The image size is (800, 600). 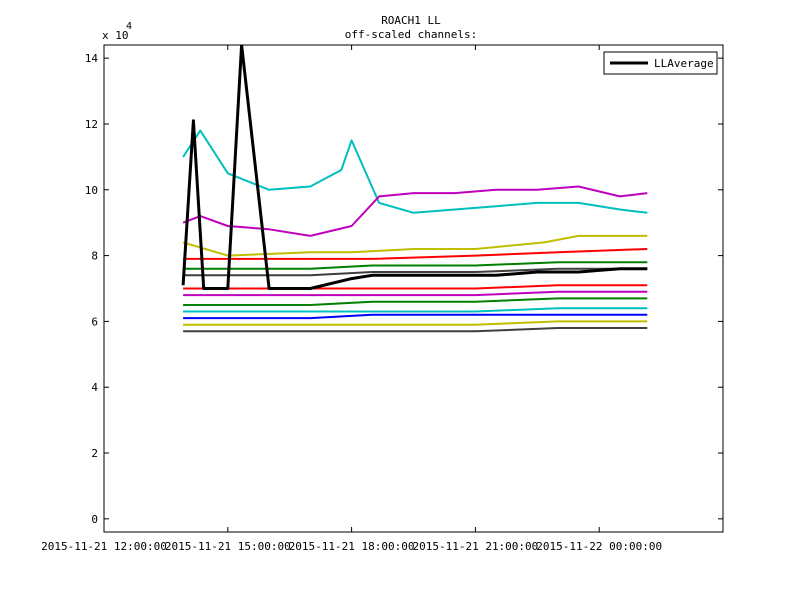 I want to click on legend-box, so click(x=660, y=63).